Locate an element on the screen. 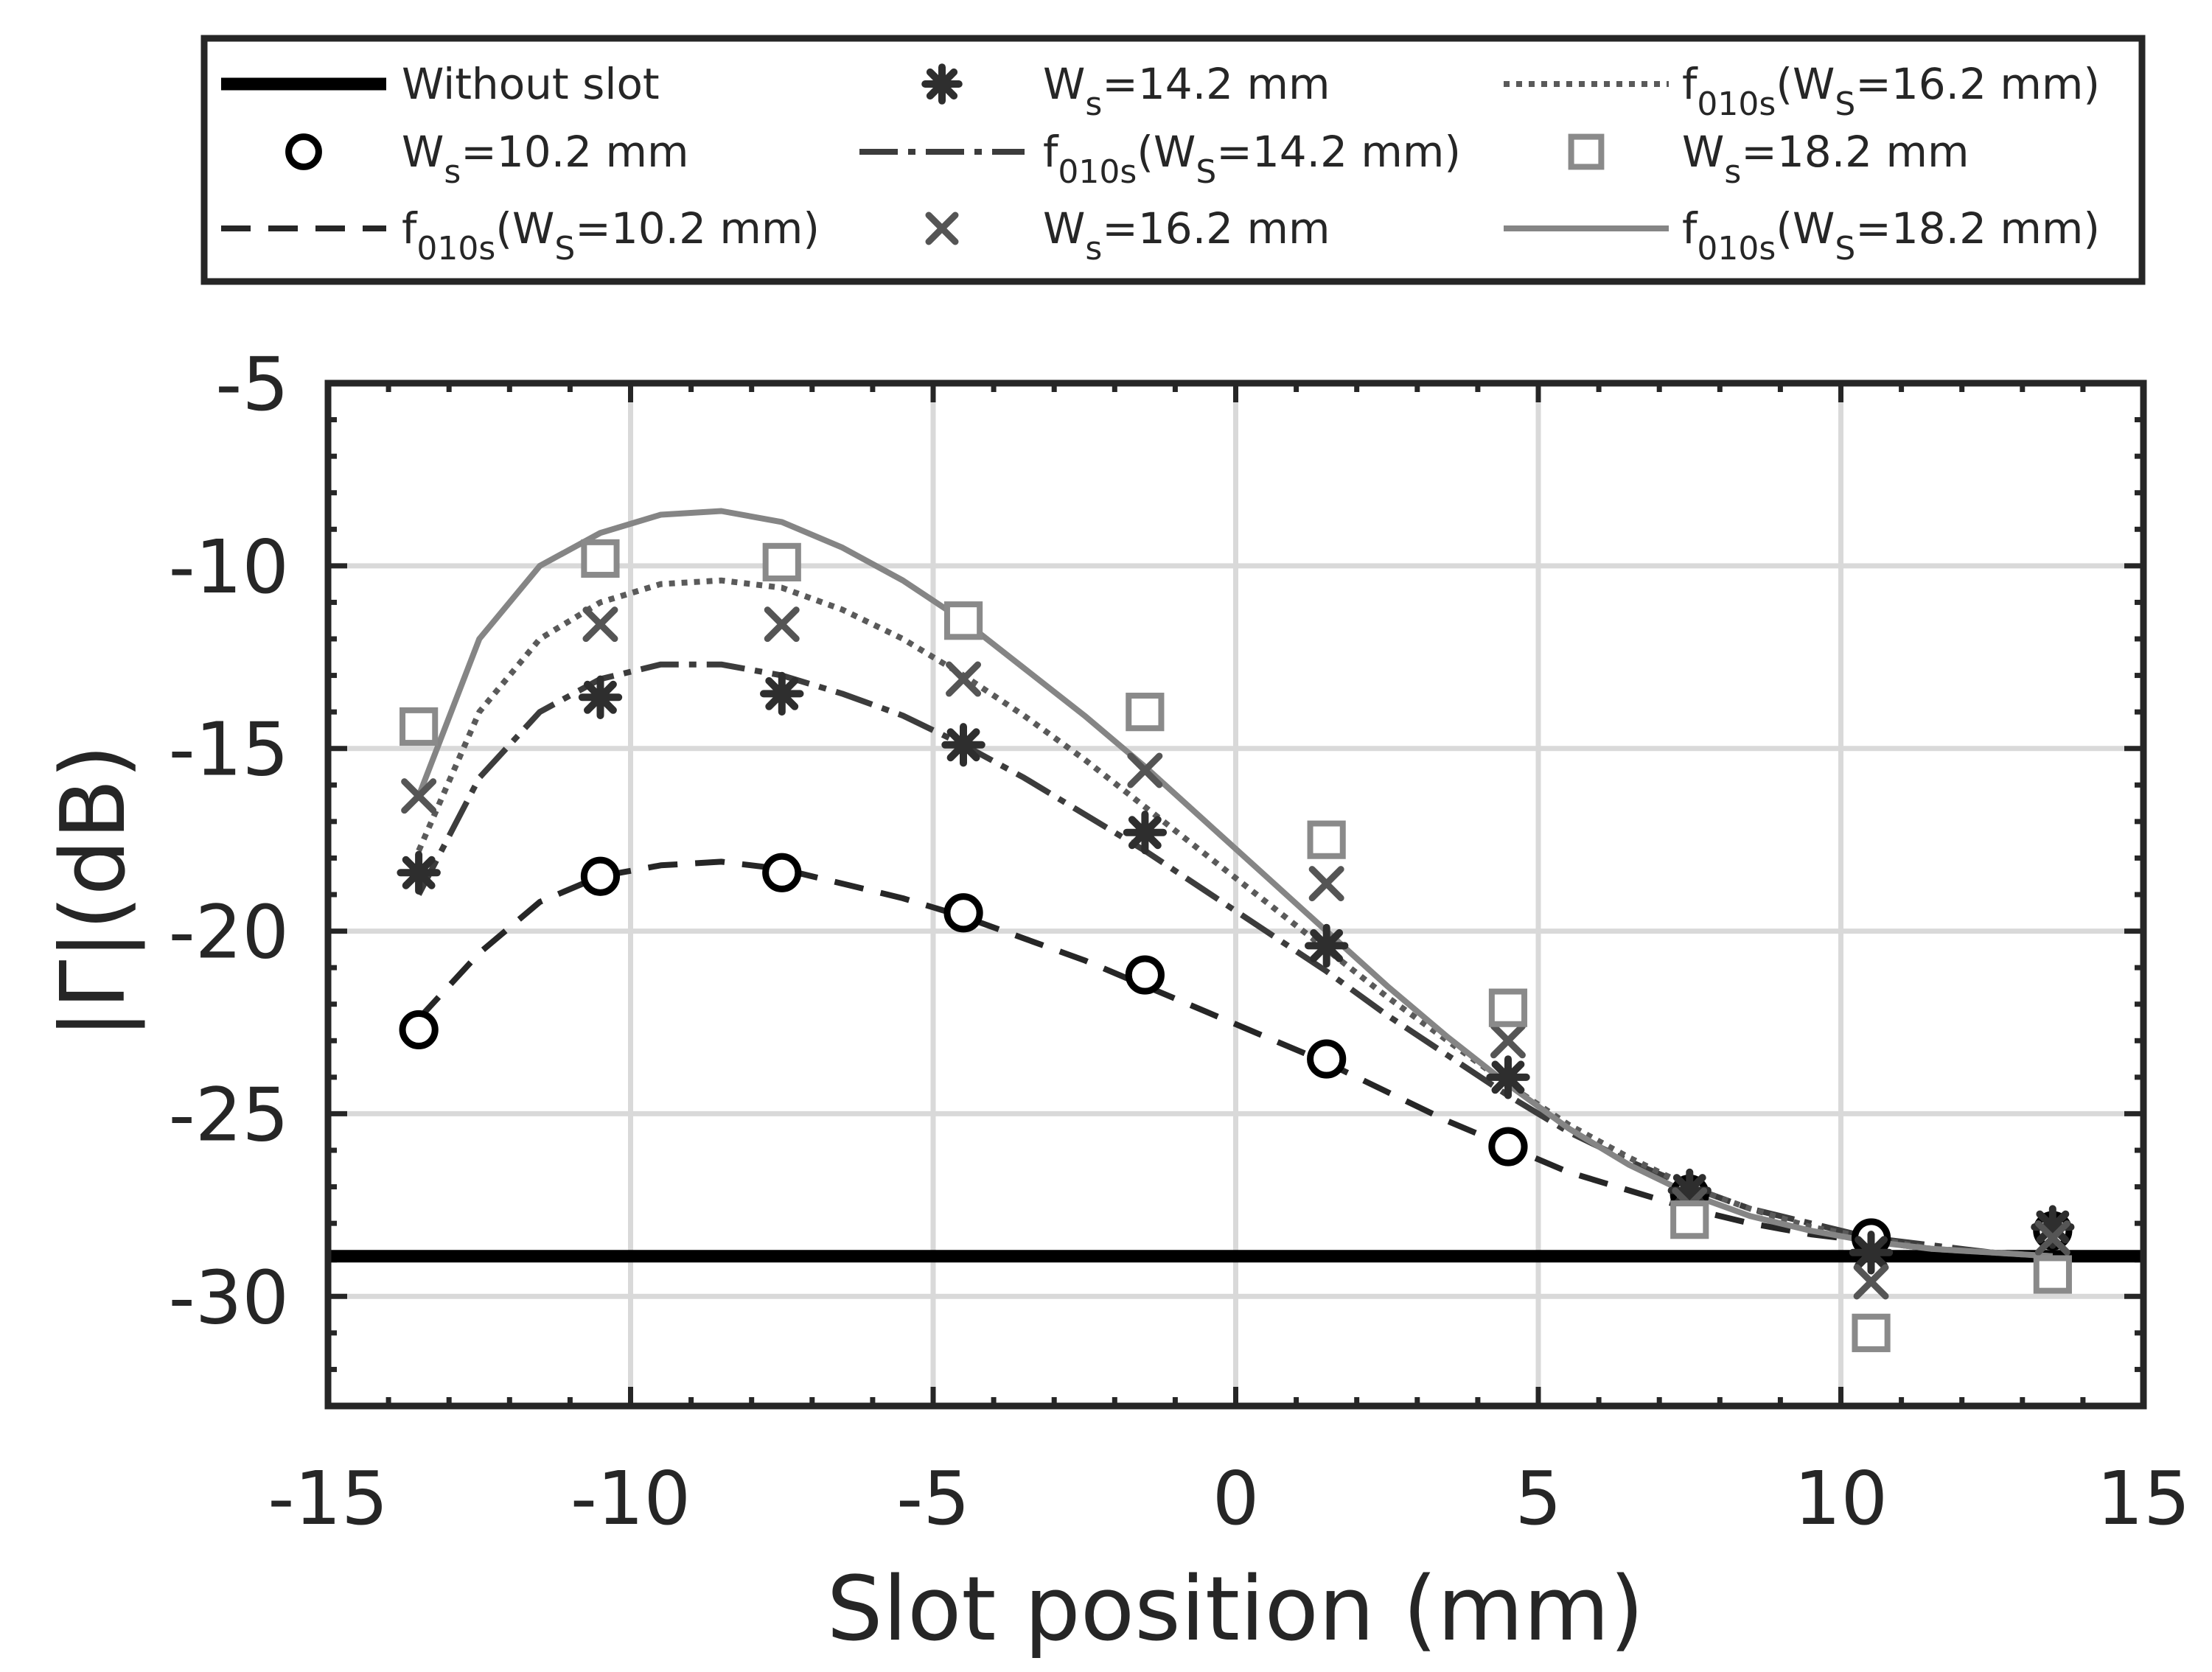 The height and width of the screenshot is (1672, 2212). x-axis-label: Slot position (mm) is located at coordinates (1235, 1610).